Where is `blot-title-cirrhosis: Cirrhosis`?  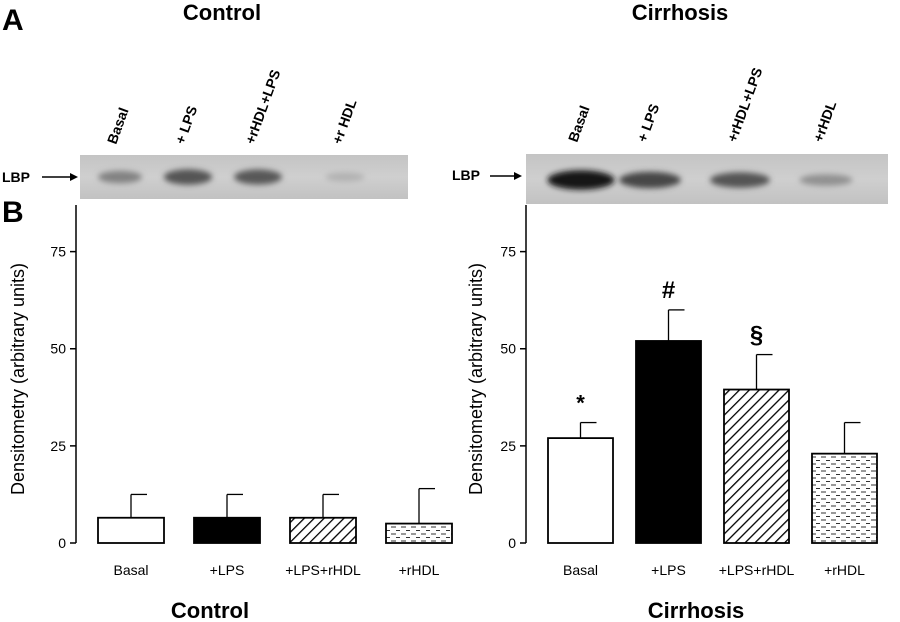 blot-title-cirrhosis: Cirrhosis is located at coordinates (680, 12).